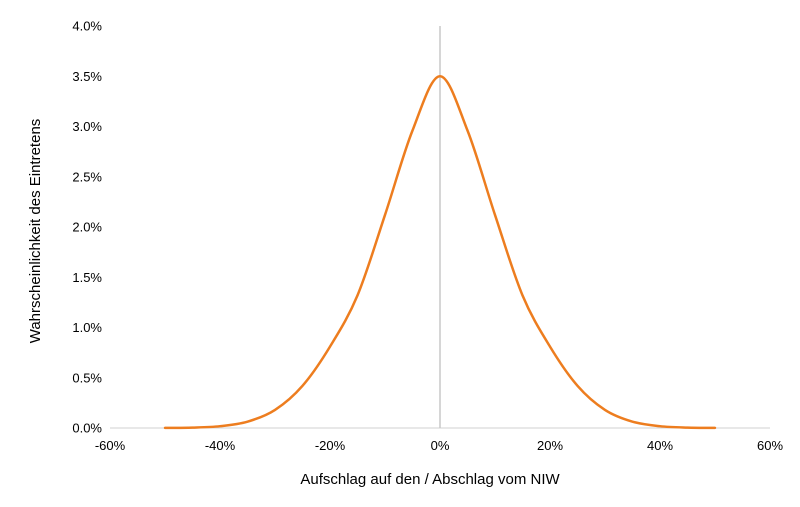  What do you see at coordinates (660, 445) in the screenshot?
I see `x-tick-label: 40%` at bounding box center [660, 445].